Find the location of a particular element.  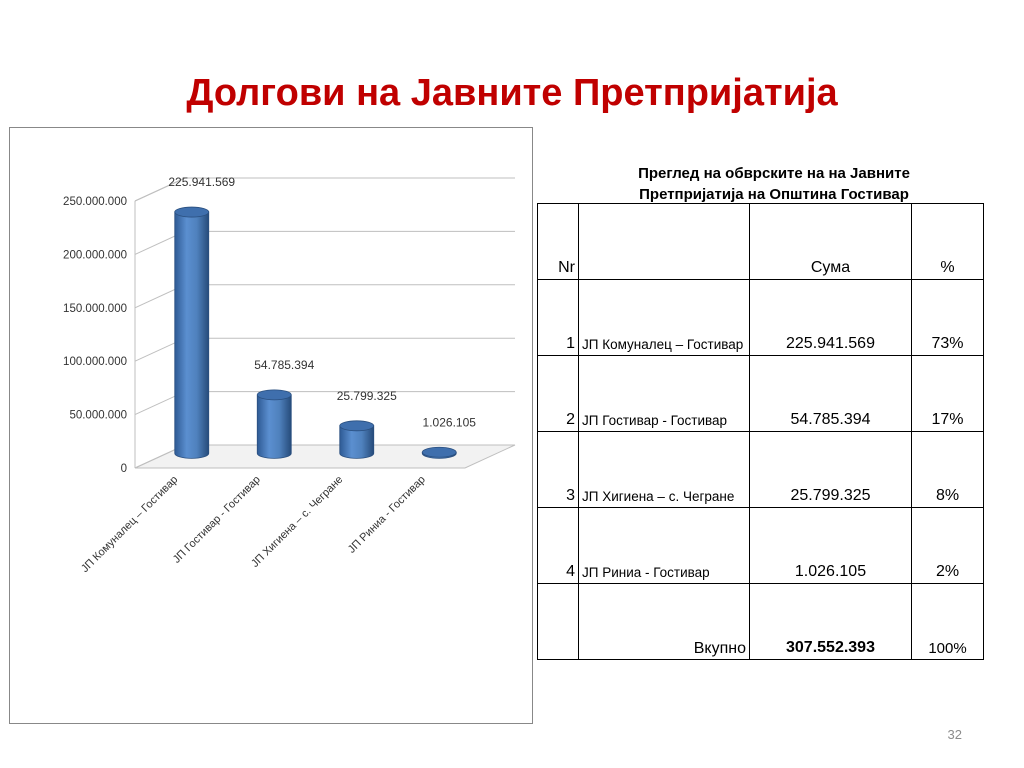

header-pct: % is located at coordinates (947, 241).